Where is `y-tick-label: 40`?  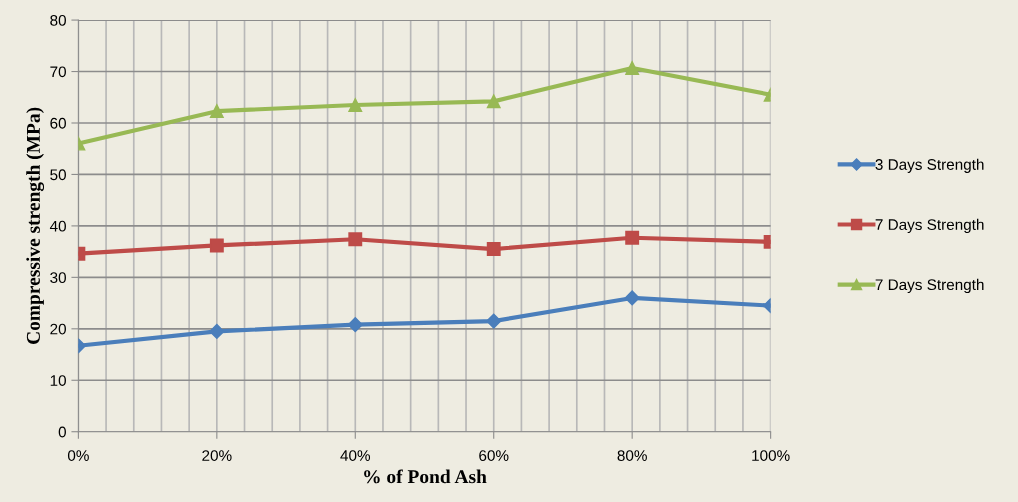
y-tick-label: 40 is located at coordinates (57, 226).